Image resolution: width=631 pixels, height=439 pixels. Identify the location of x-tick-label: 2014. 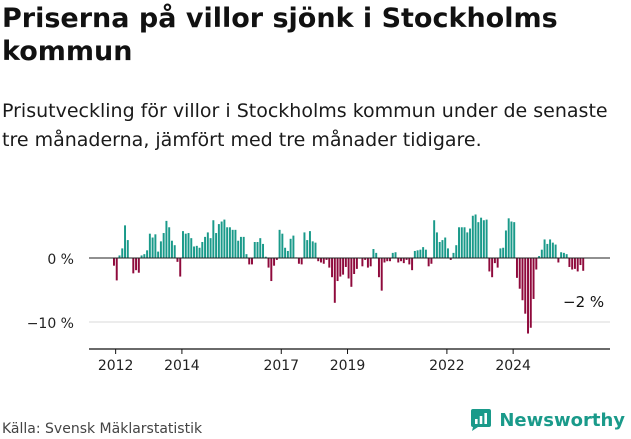
(182, 366).